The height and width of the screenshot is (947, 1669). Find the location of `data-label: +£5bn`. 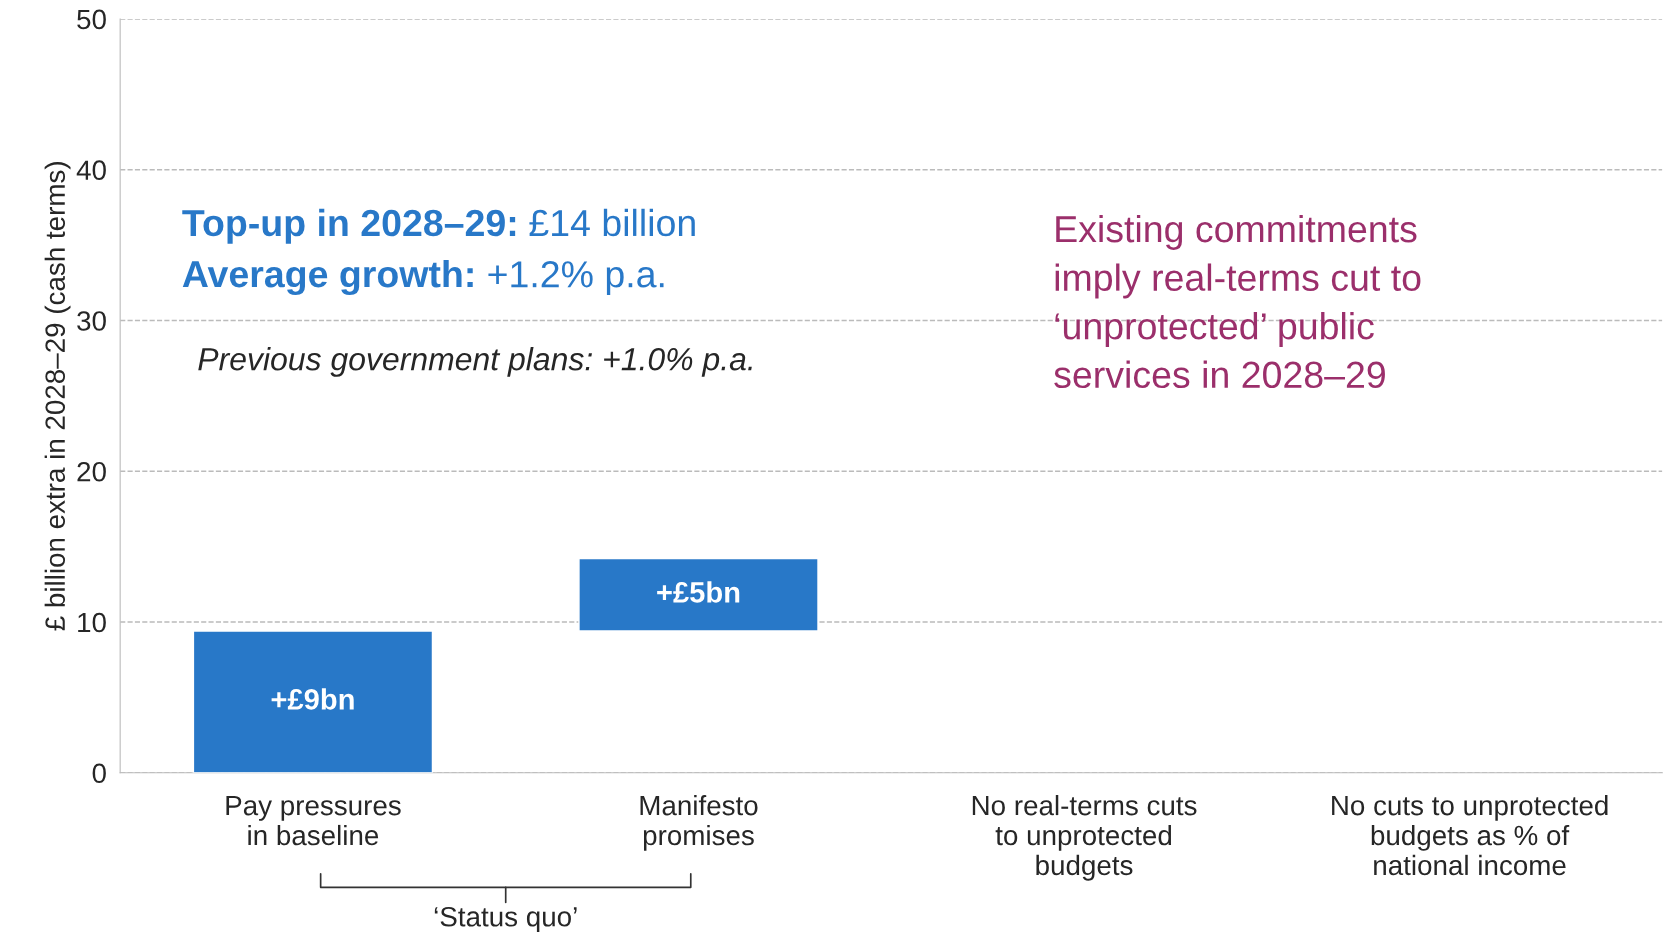

data-label: +£5bn is located at coordinates (698, 592).